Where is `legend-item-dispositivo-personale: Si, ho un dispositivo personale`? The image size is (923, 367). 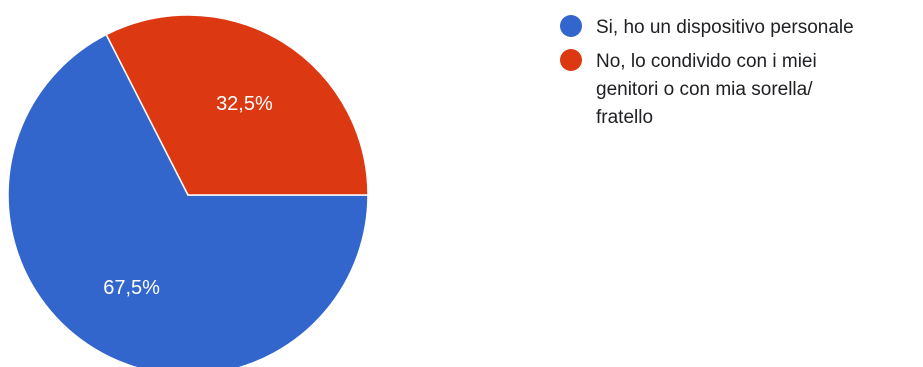
legend-item-dispositivo-personale: Si, ho un dispositivo personale is located at coordinates (741, 28).